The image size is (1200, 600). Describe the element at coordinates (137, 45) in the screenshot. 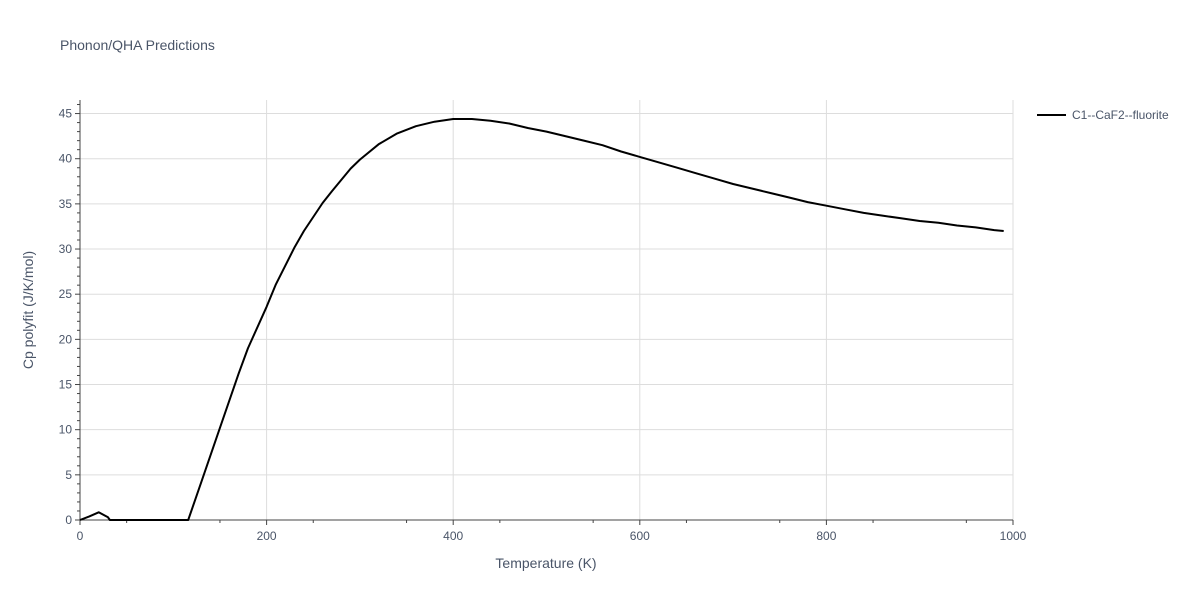

I see `chart-title: Phonon/QHA Predictions` at that location.